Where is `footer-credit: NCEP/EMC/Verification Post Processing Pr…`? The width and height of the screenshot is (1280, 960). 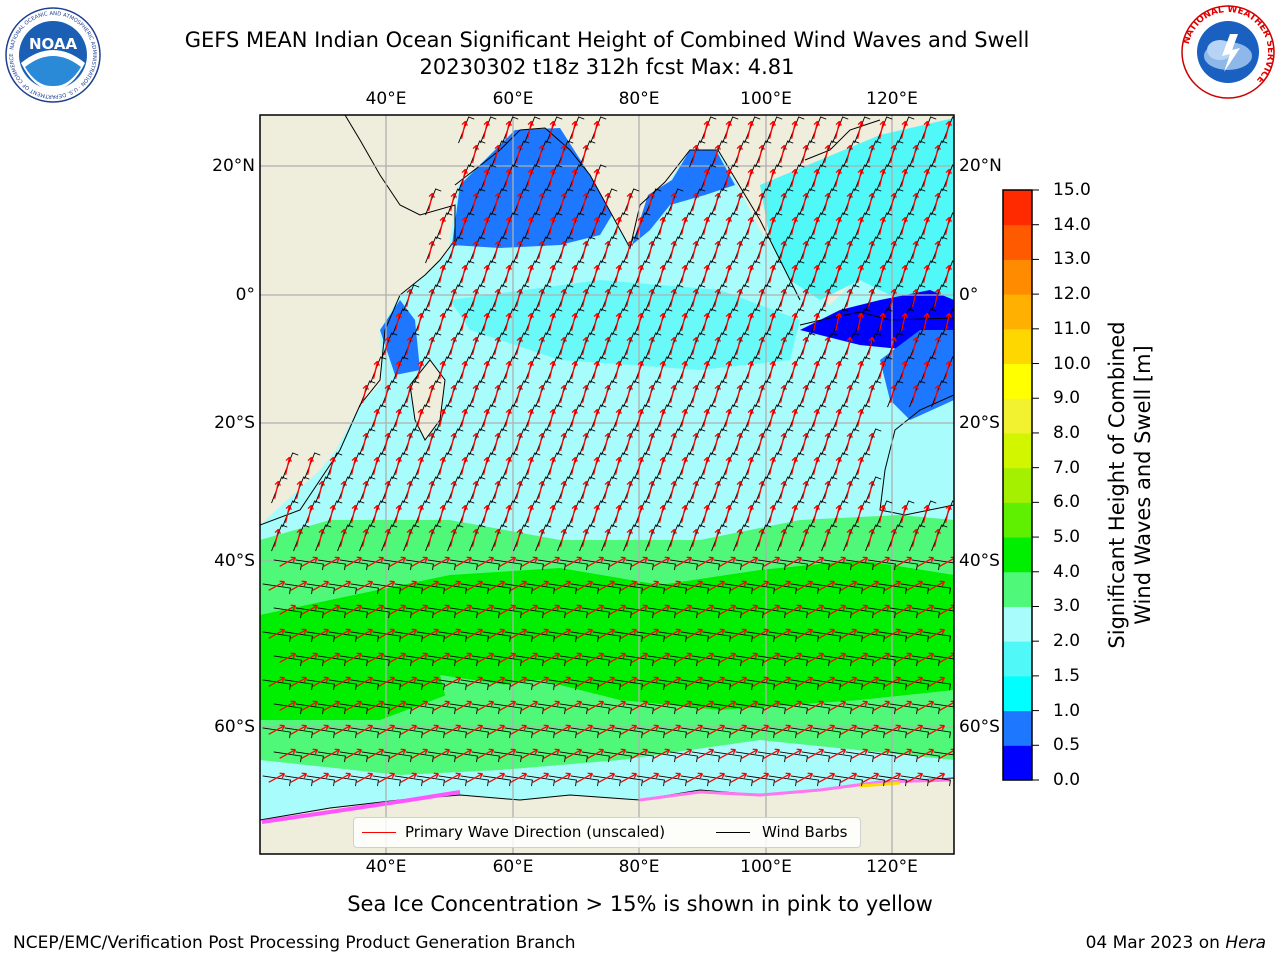
footer-credit: NCEP/EMC/Verification Post Processing Pr… is located at coordinates (294, 943).